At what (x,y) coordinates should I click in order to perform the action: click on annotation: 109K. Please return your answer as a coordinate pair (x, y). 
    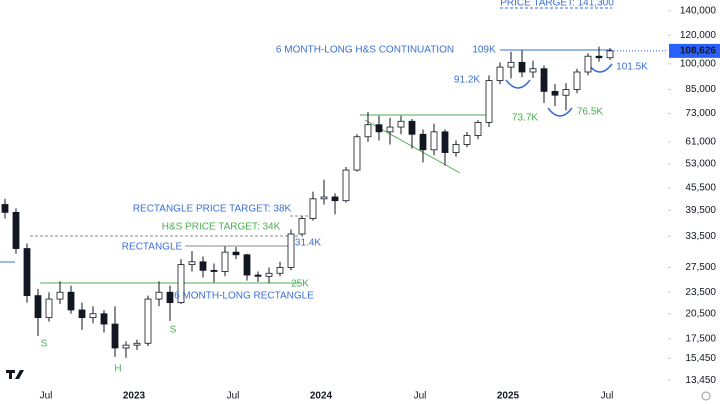
    Looking at the image, I should click on (484, 50).